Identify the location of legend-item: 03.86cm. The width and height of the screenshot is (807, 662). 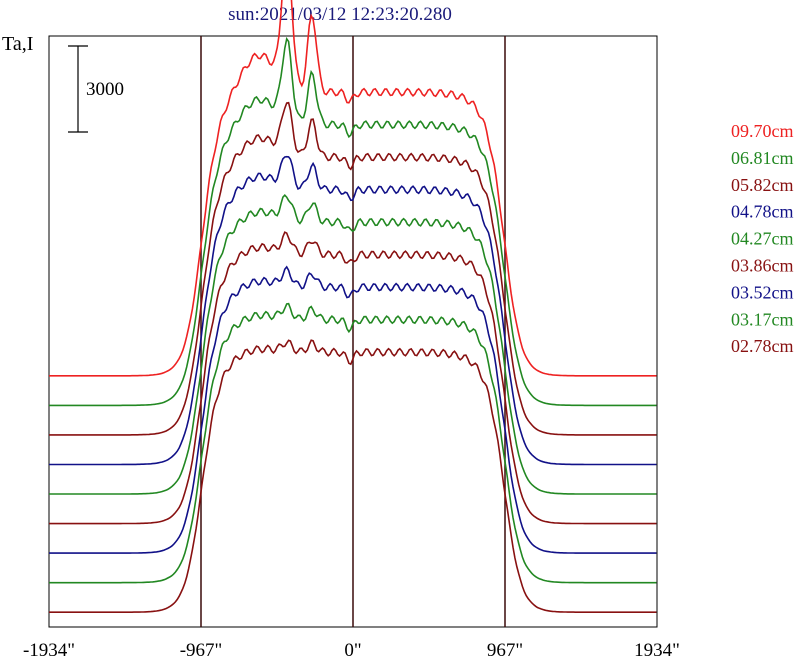
(762, 266).